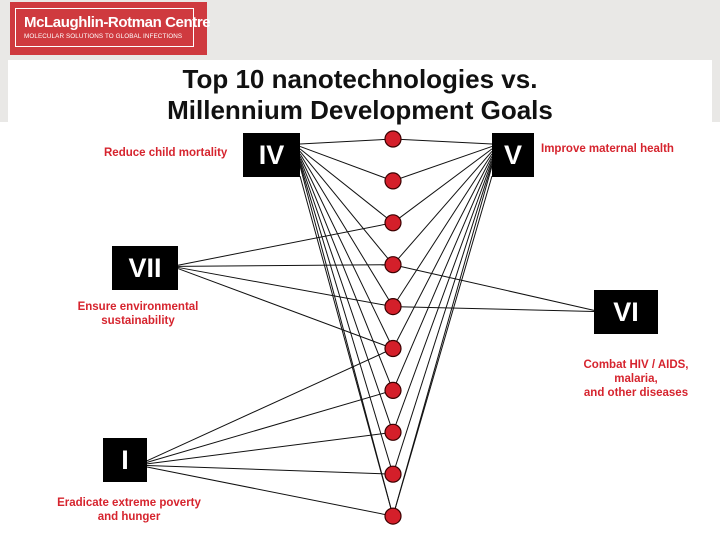 This screenshot has height=540, width=720. What do you see at coordinates (607, 149) in the screenshot?
I see `goal-V-label: Improve maternal health` at bounding box center [607, 149].